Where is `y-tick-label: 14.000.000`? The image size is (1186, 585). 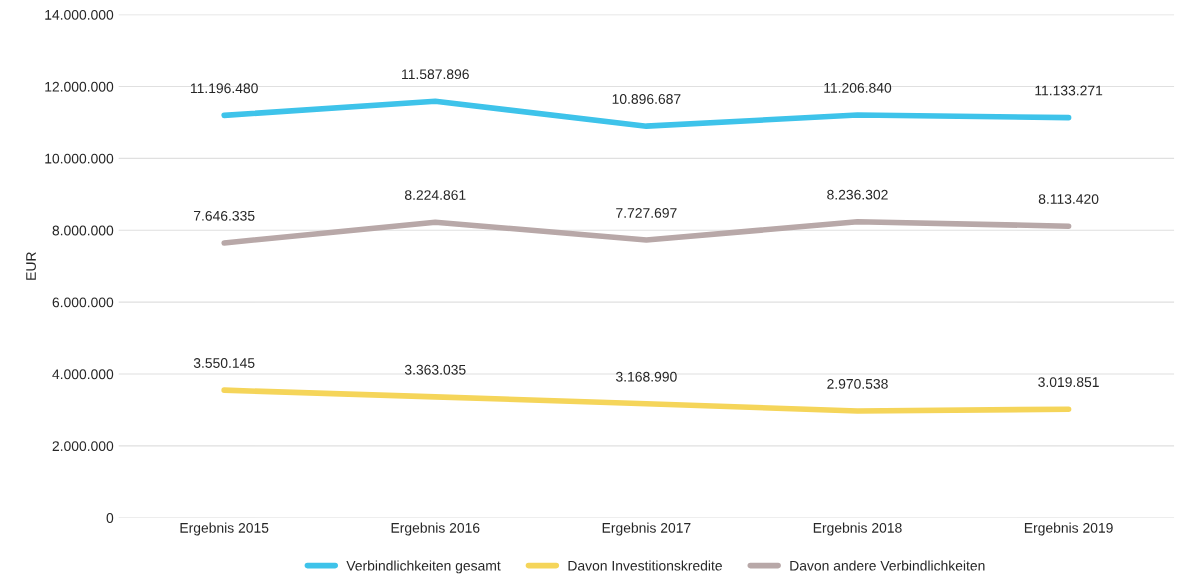
y-tick-label: 14.000.000 is located at coordinates (79, 14).